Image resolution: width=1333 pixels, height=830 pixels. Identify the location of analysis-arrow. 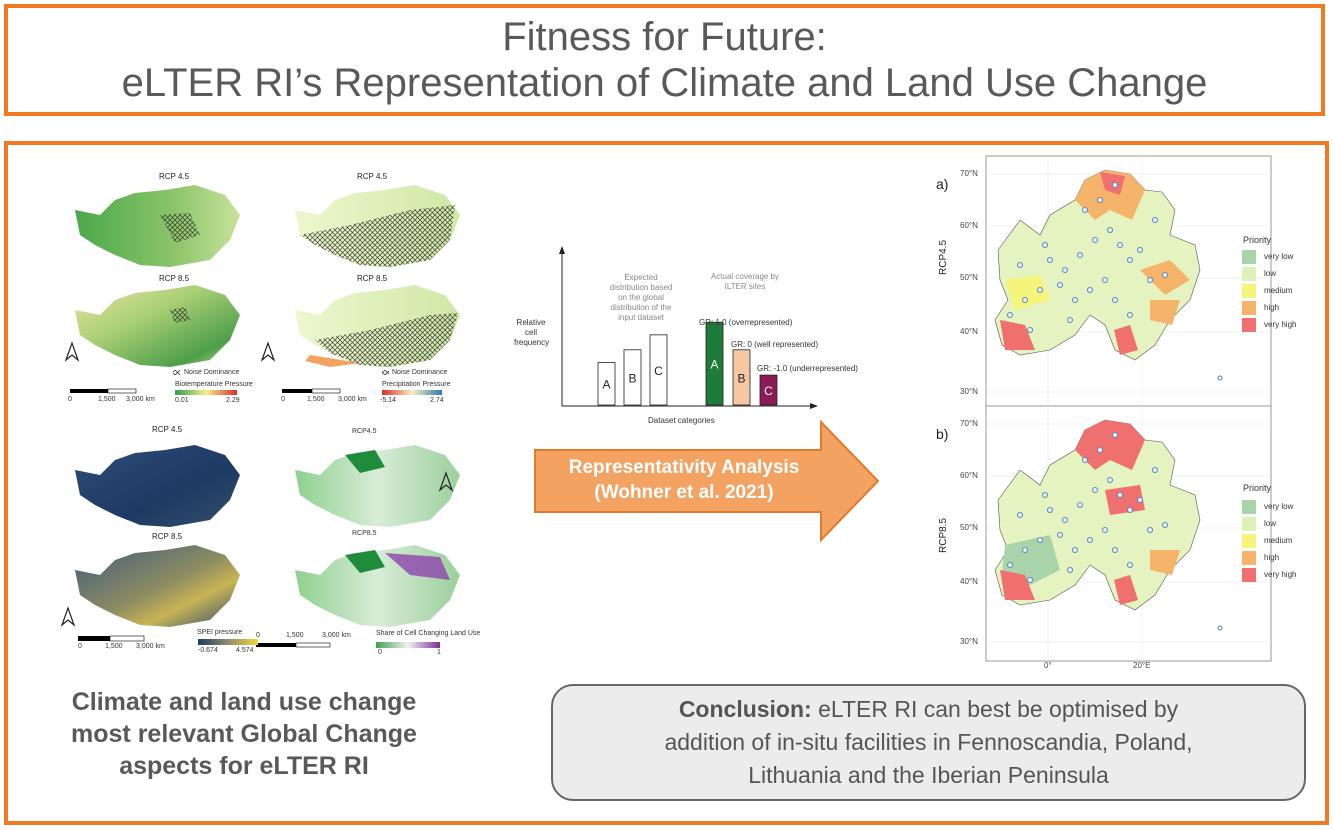
(707, 481).